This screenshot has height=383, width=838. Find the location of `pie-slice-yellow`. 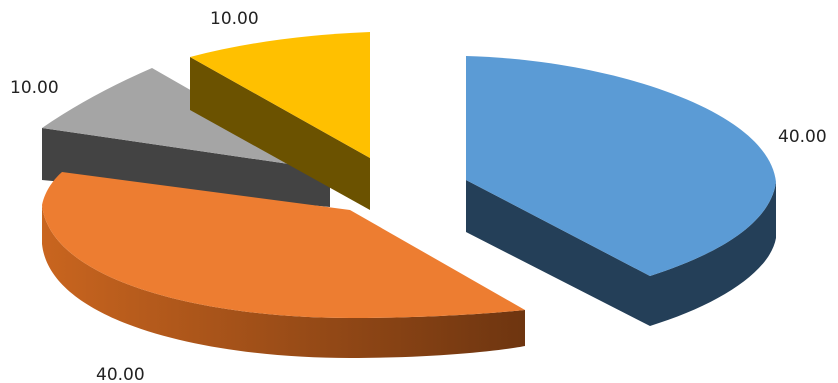

pie-slice-yellow is located at coordinates (280, 121).